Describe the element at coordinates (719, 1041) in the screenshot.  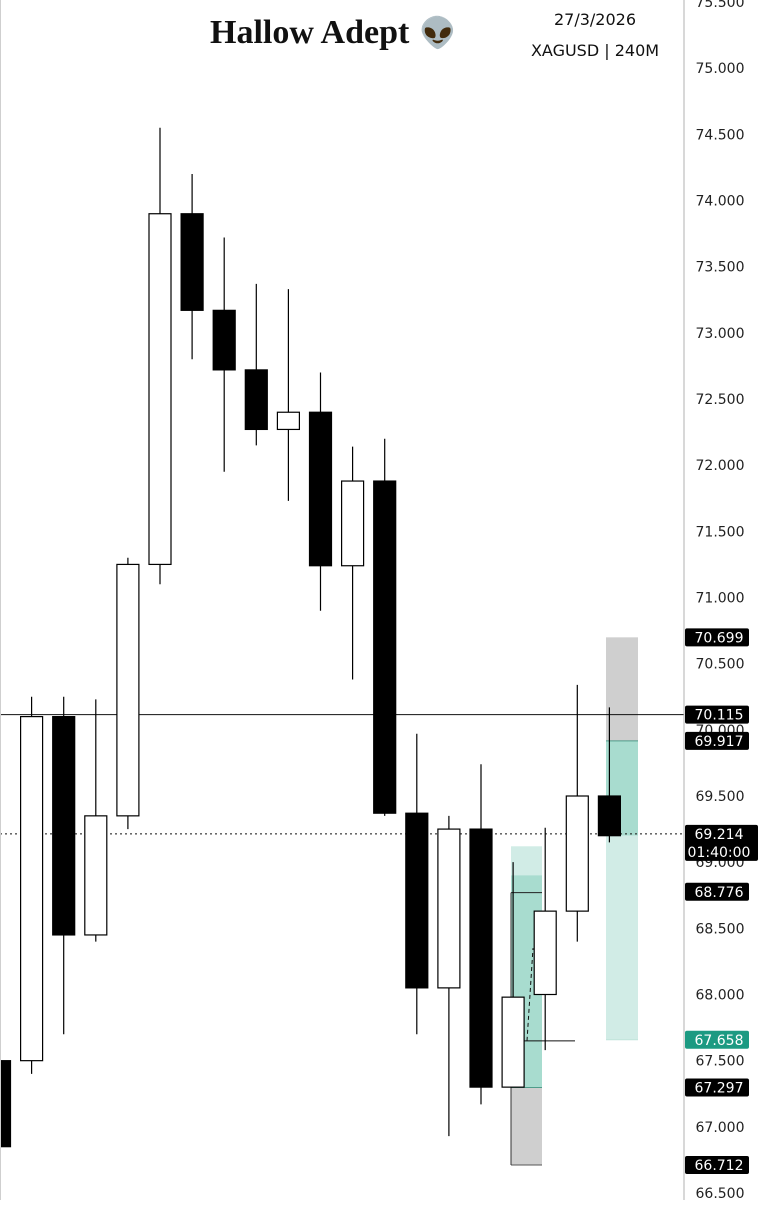
I see `price-label: 67.658` at that location.